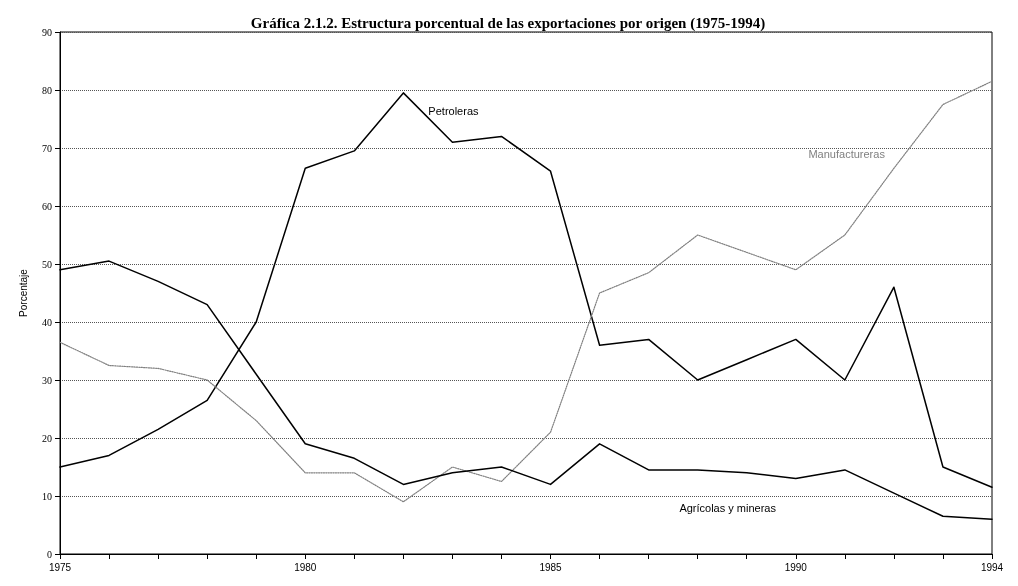 Image resolution: width=1018 pixels, height=586 pixels. Describe the element at coordinates (47, 90) in the screenshot. I see `y-tick-label: 80` at that location.